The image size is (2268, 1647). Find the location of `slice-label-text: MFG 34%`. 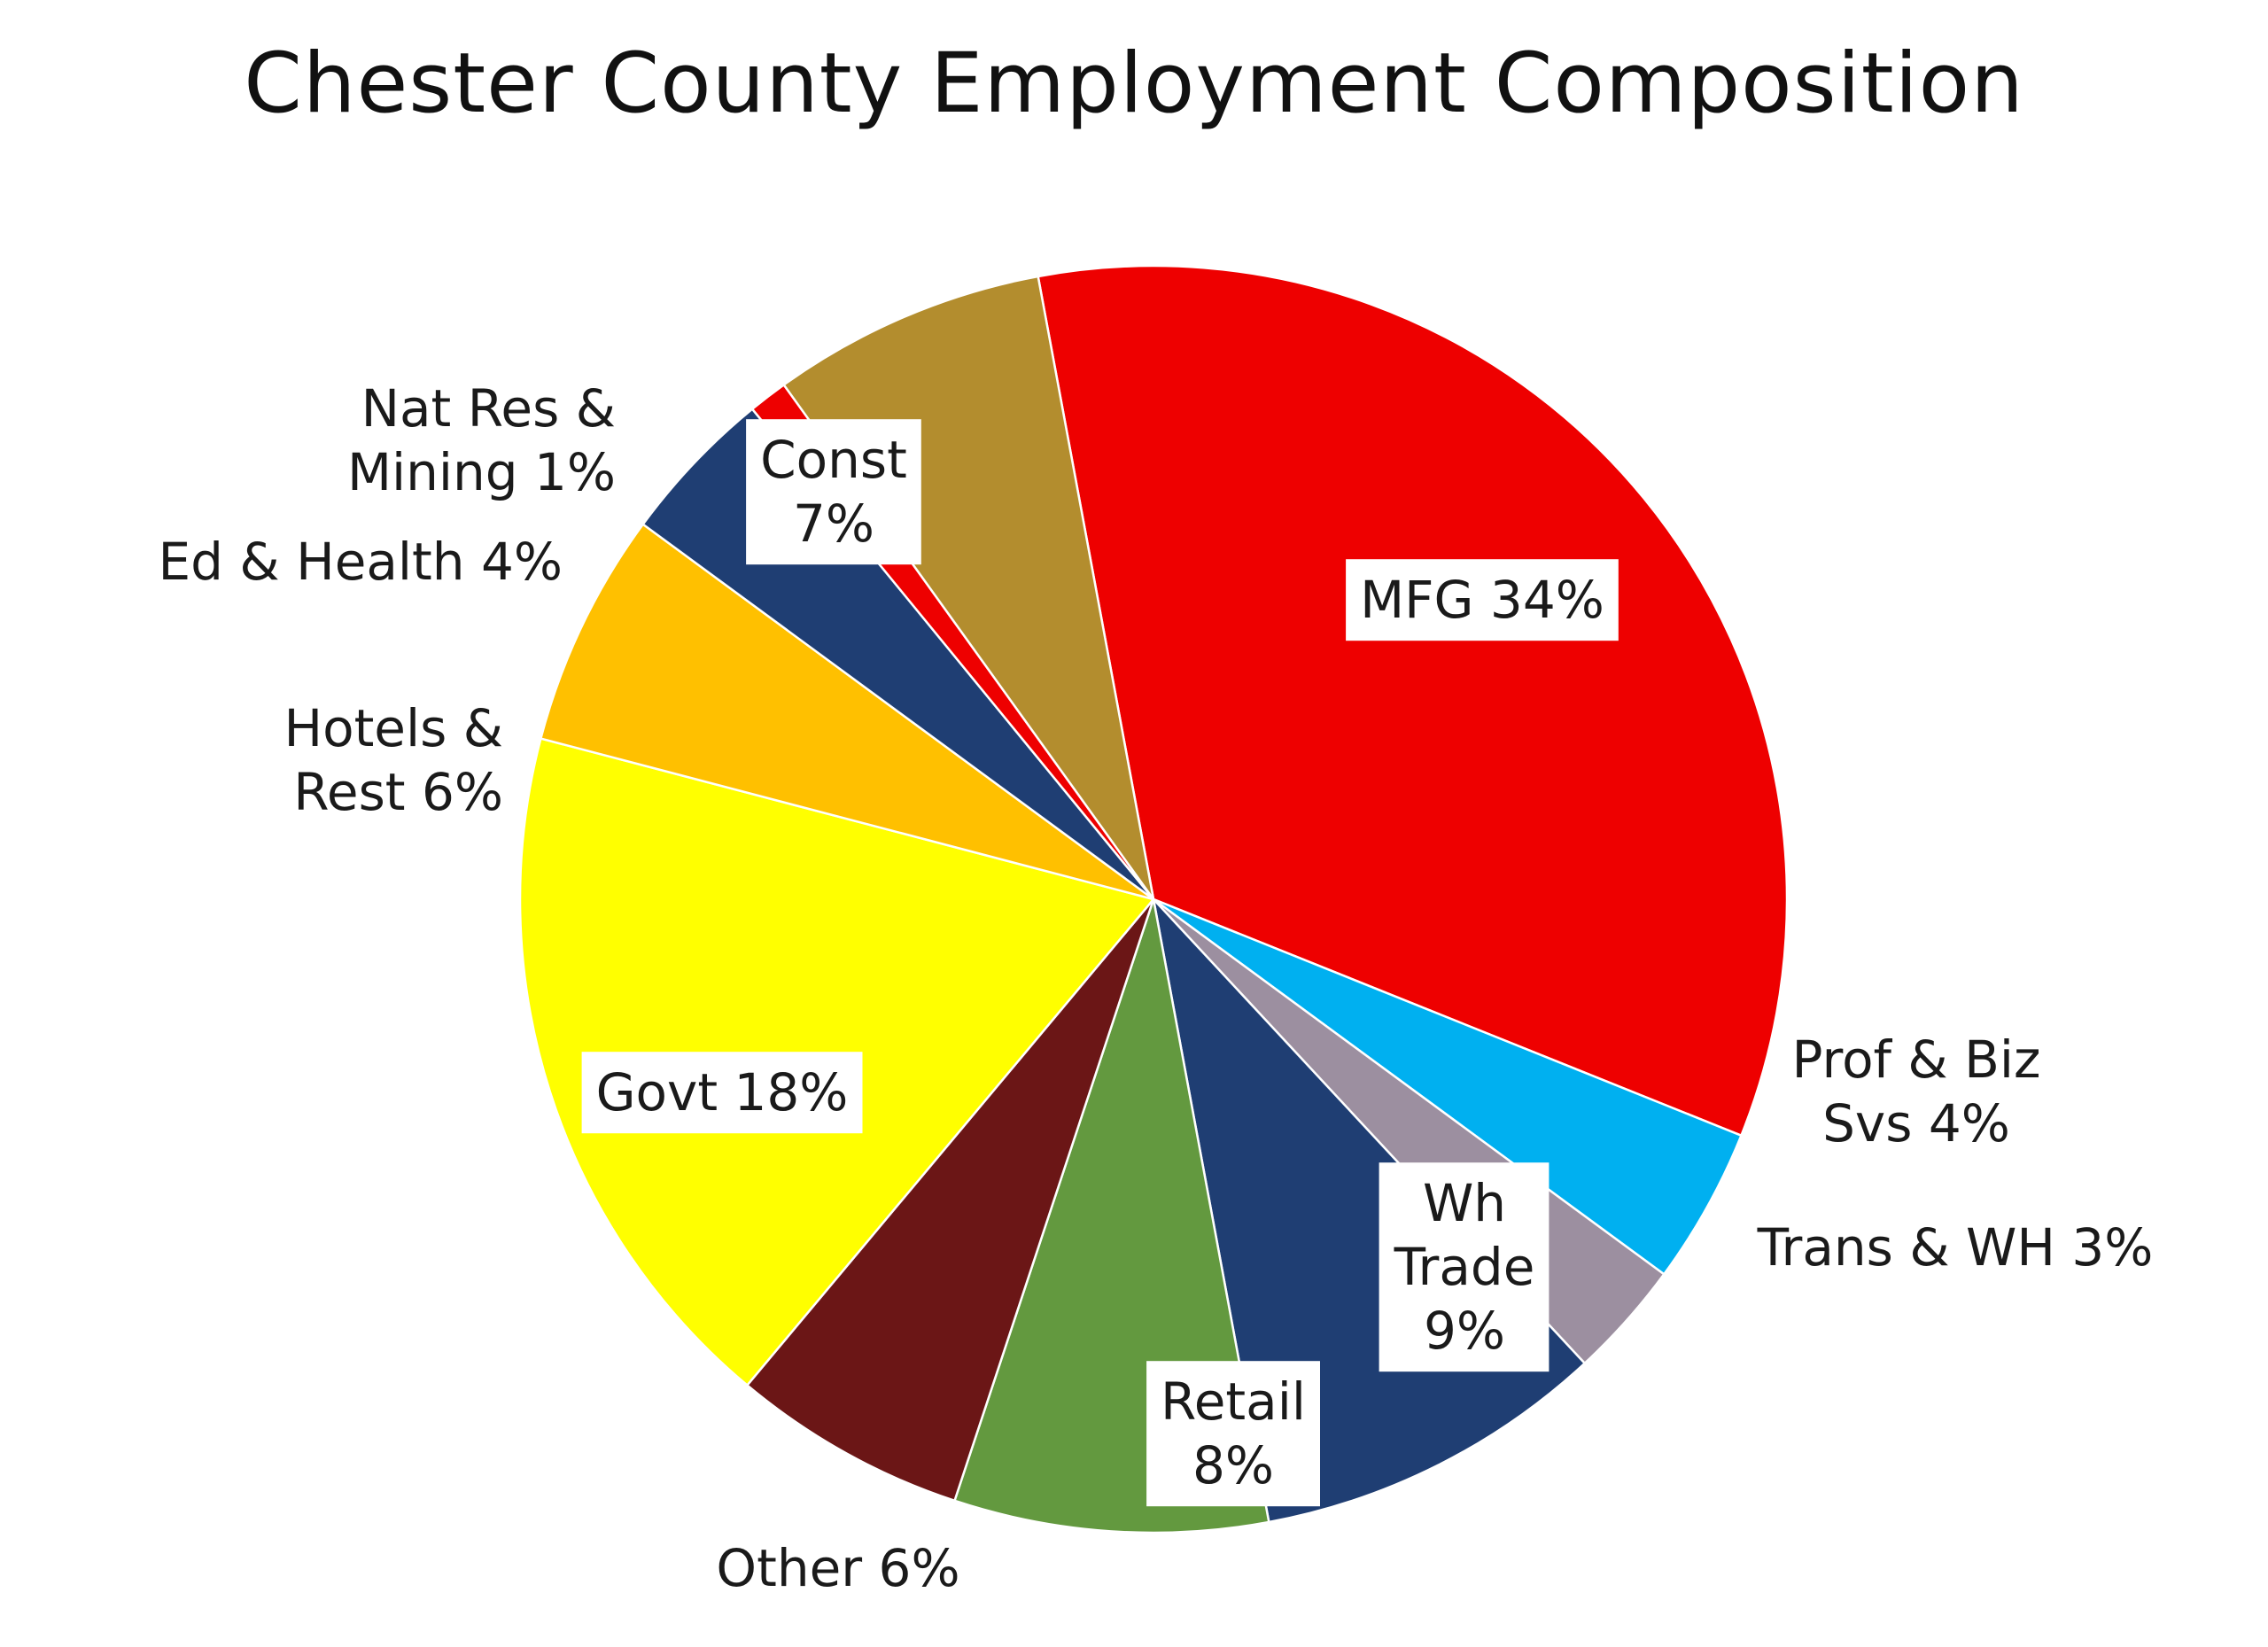

slice-label-text: MFG 34% is located at coordinates (1482, 600).